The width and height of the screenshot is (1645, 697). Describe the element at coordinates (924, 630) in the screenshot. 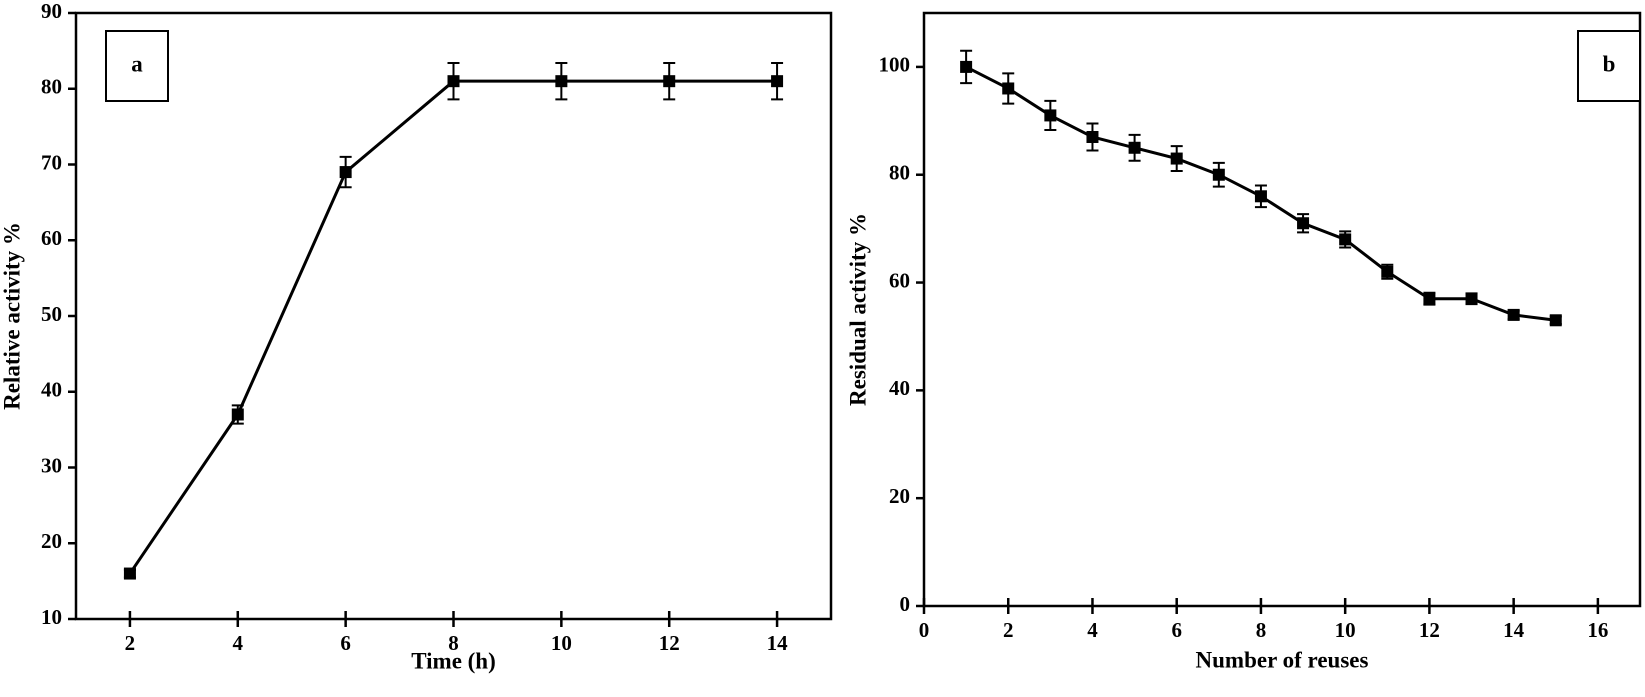

I see `x-tick-label: 0` at that location.